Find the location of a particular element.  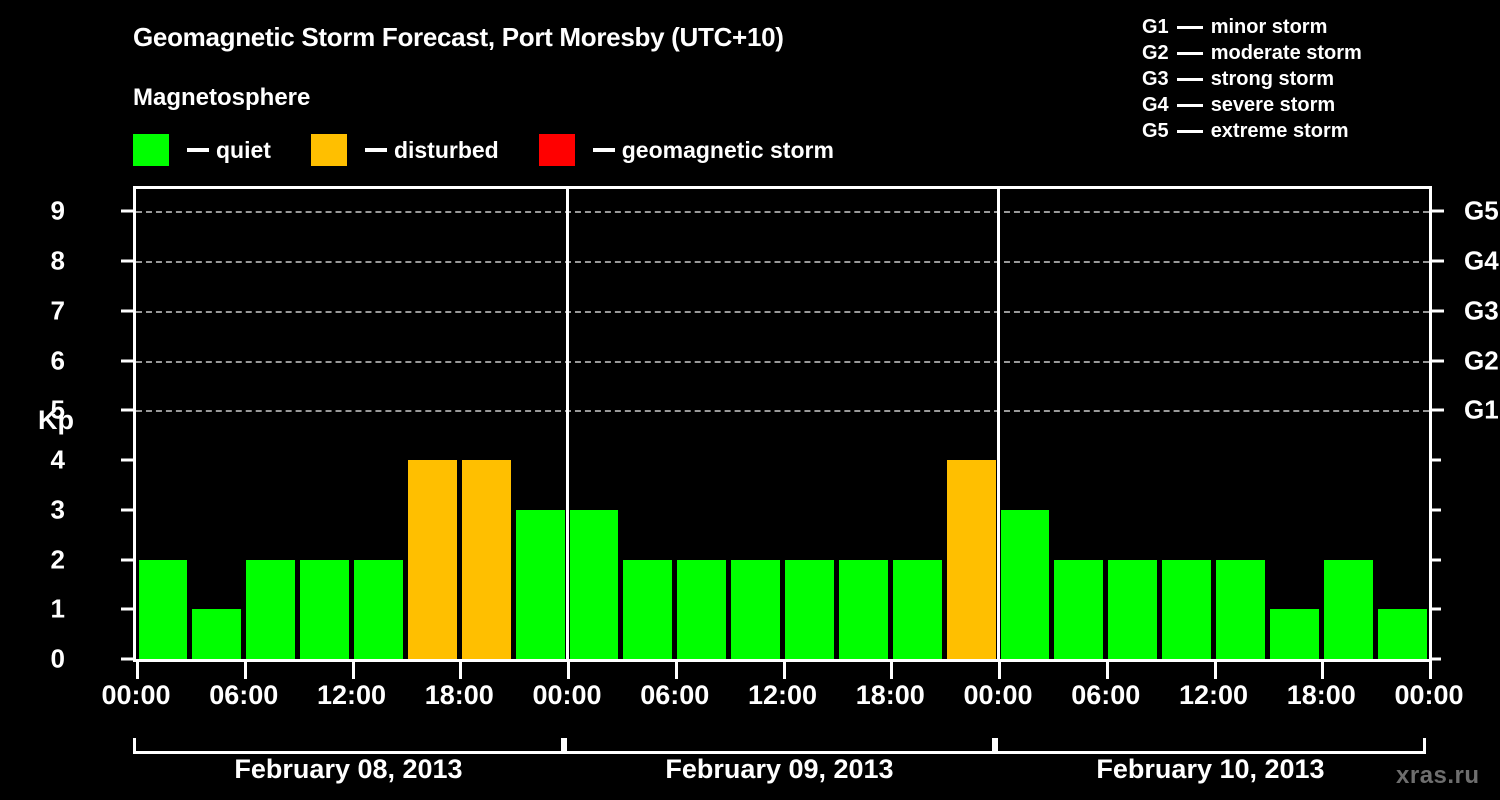

x-tick-label-3: 18:00 is located at coordinates (459, 695).